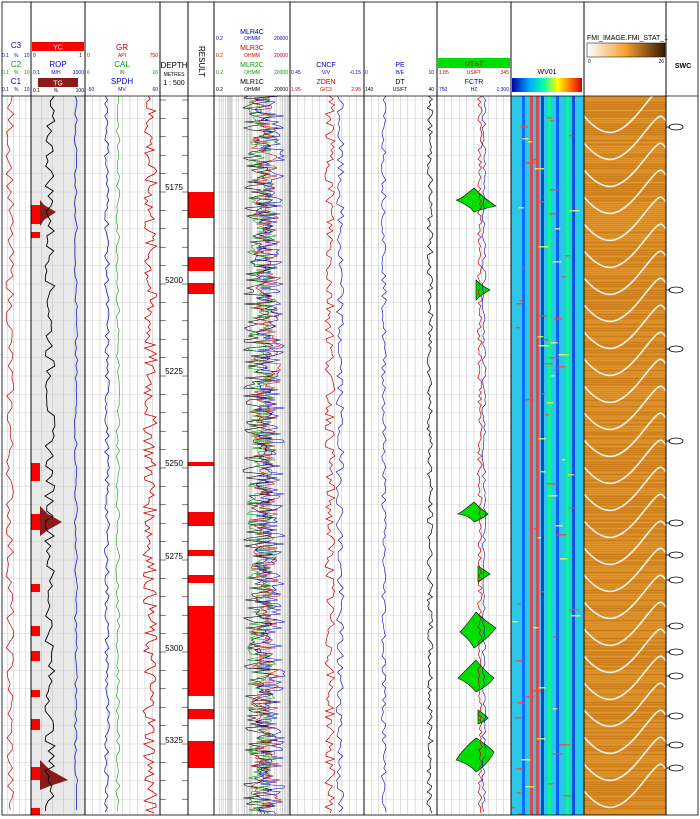 This screenshot has height=819, width=700. Describe the element at coordinates (219, 39) in the screenshot. I see `mlr4c-scale-min: 0.2` at that location.